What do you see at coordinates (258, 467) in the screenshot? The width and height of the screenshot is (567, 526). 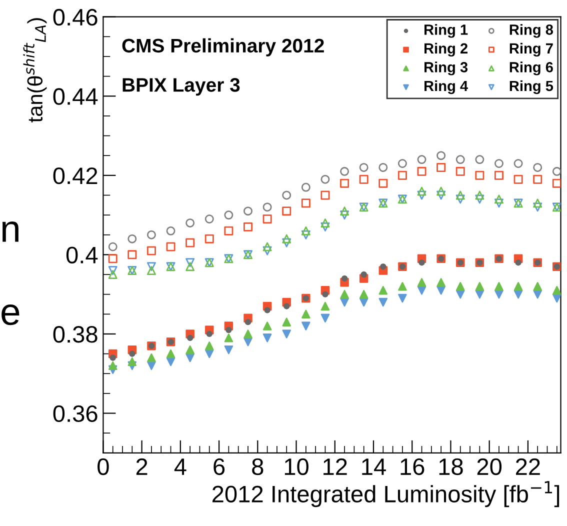 I see `x-tick-label: 8` at bounding box center [258, 467].